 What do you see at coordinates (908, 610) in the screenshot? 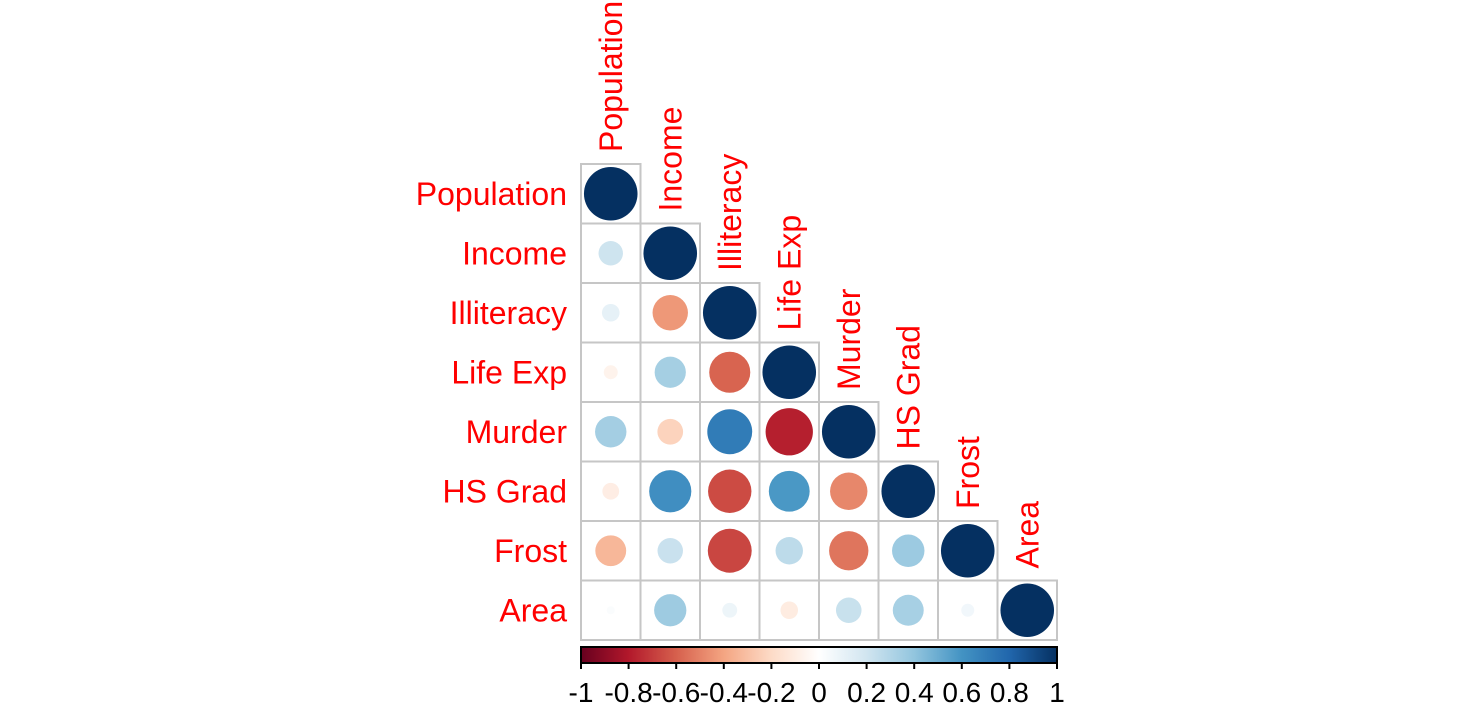
I see `corr-circle-area-hs-grad` at bounding box center [908, 610].